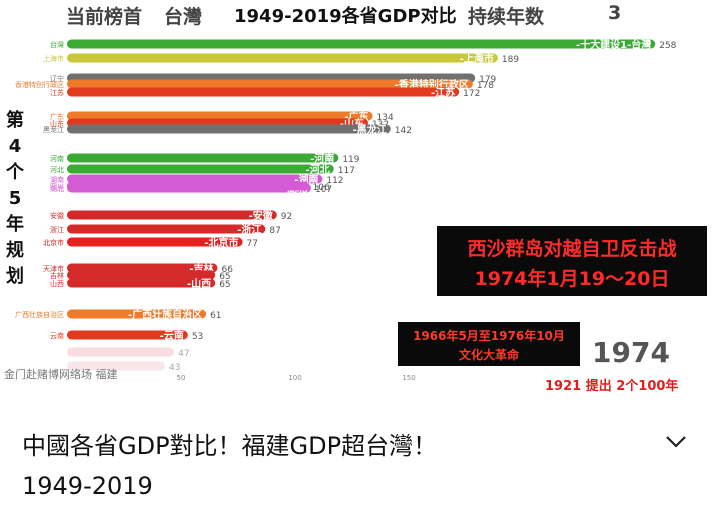 The image size is (720, 506). Describe the element at coordinates (53, 129) in the screenshot. I see `bar-name-label: 黑龙江` at that location.